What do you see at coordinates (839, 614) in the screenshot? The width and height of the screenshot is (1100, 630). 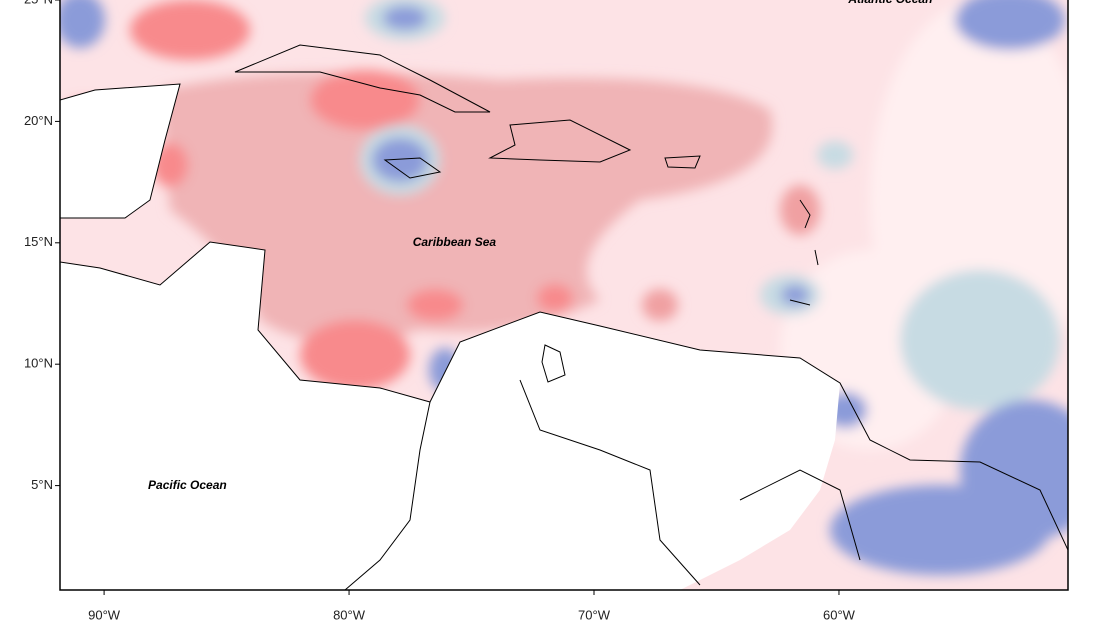 I see `x-tick-label: 60°W` at bounding box center [839, 614].